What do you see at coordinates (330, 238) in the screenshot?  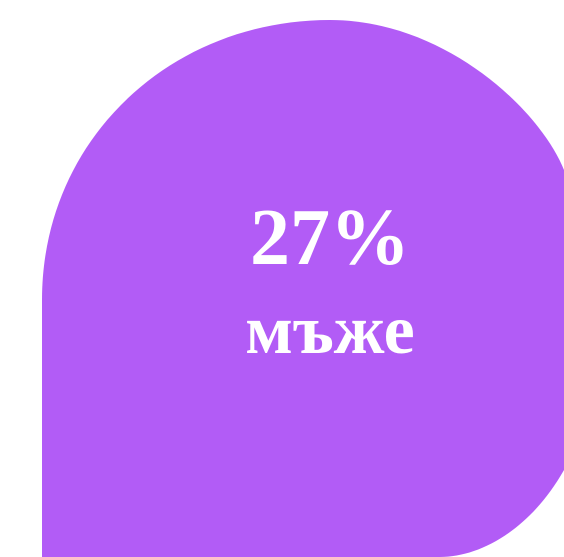 I see `stat-value: 27%` at bounding box center [330, 238].